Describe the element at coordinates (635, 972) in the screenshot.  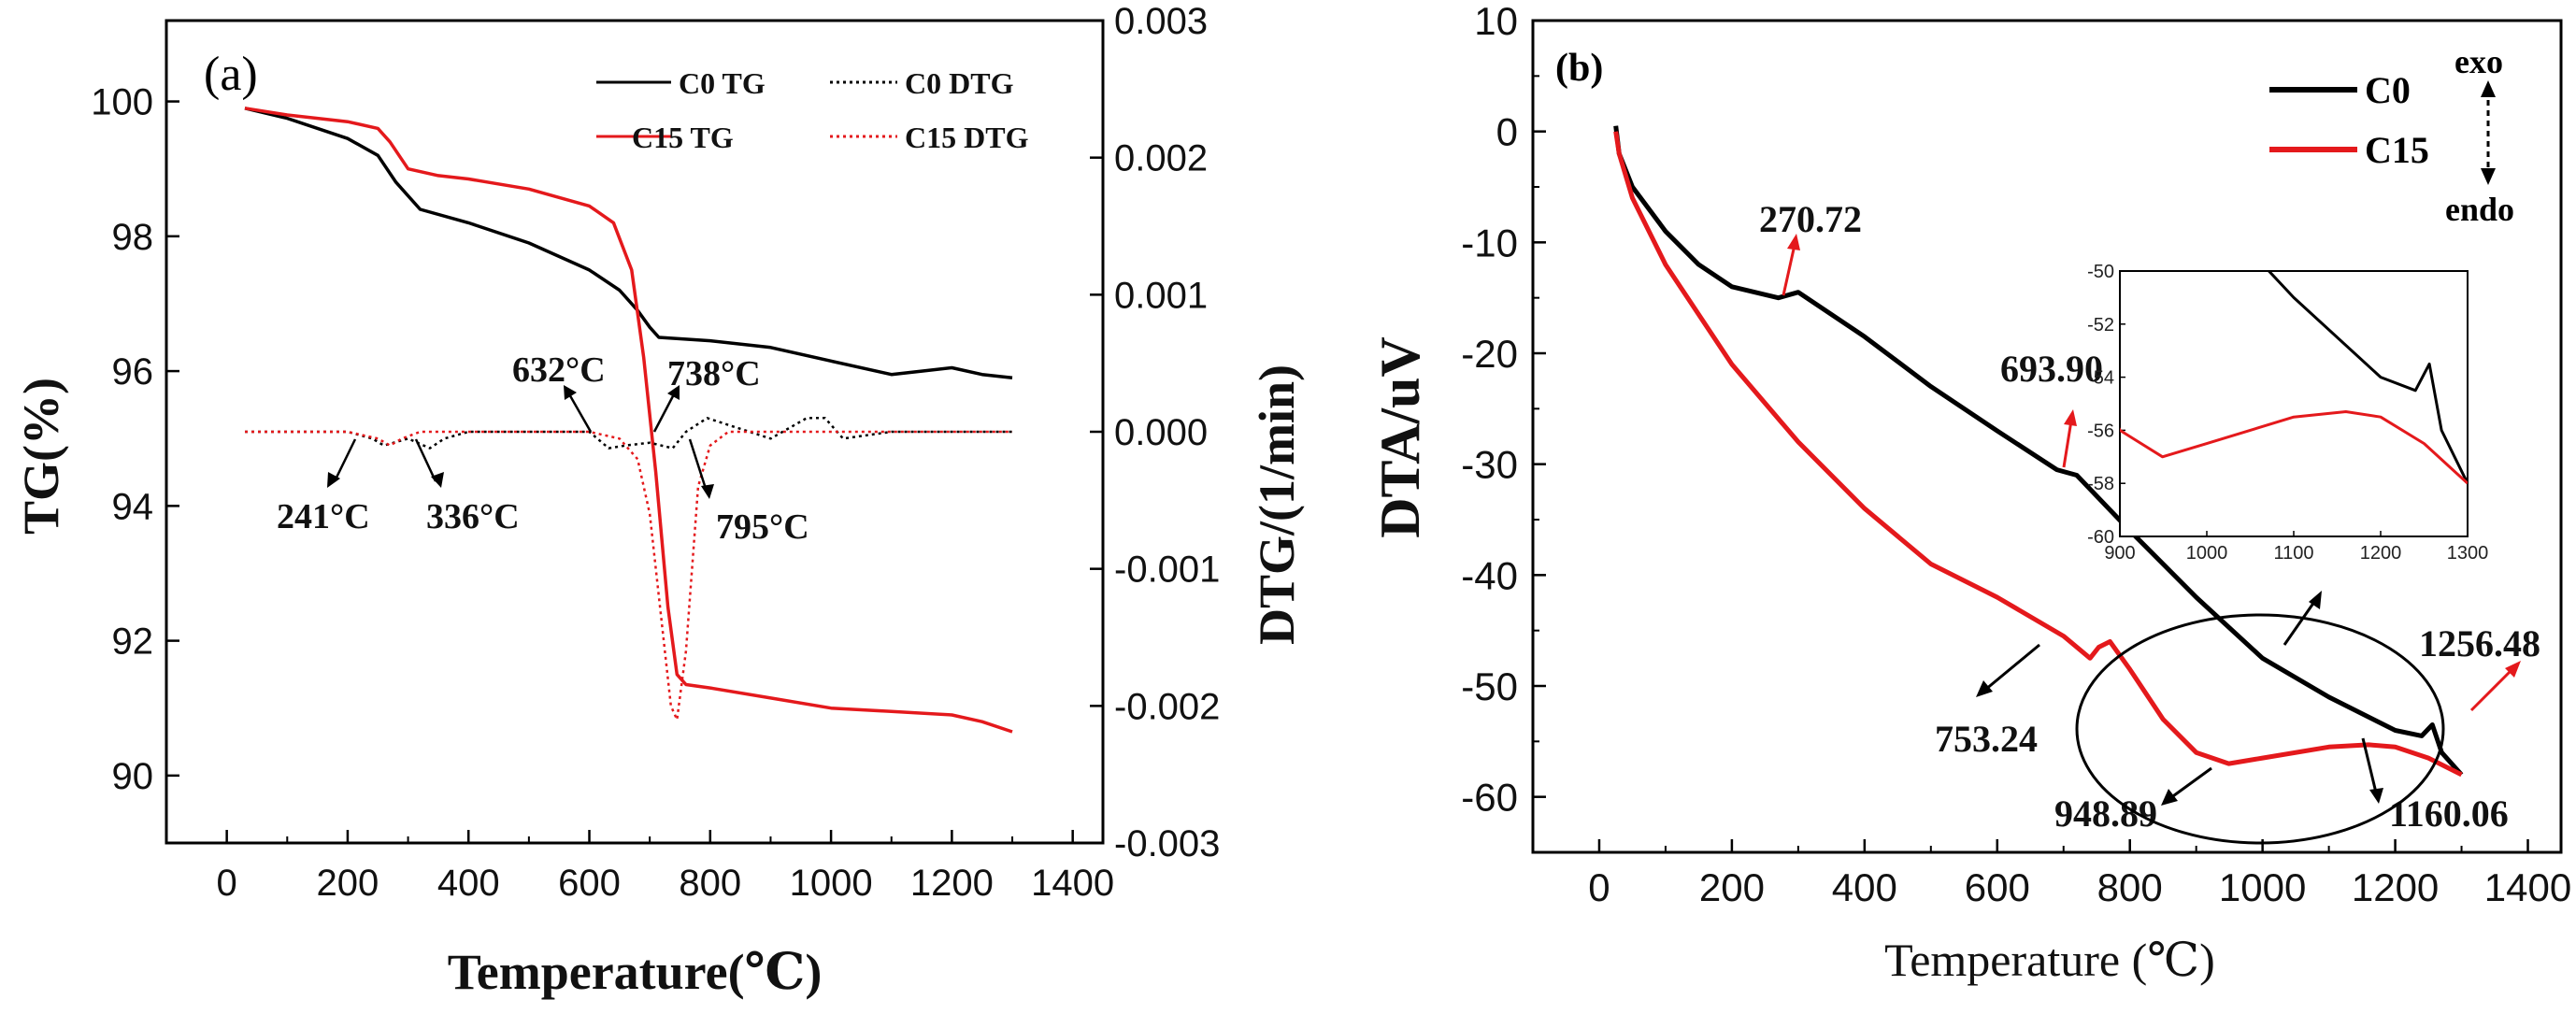
I see `panel-a-x-axis-label: Temperature(℃)` at that location.